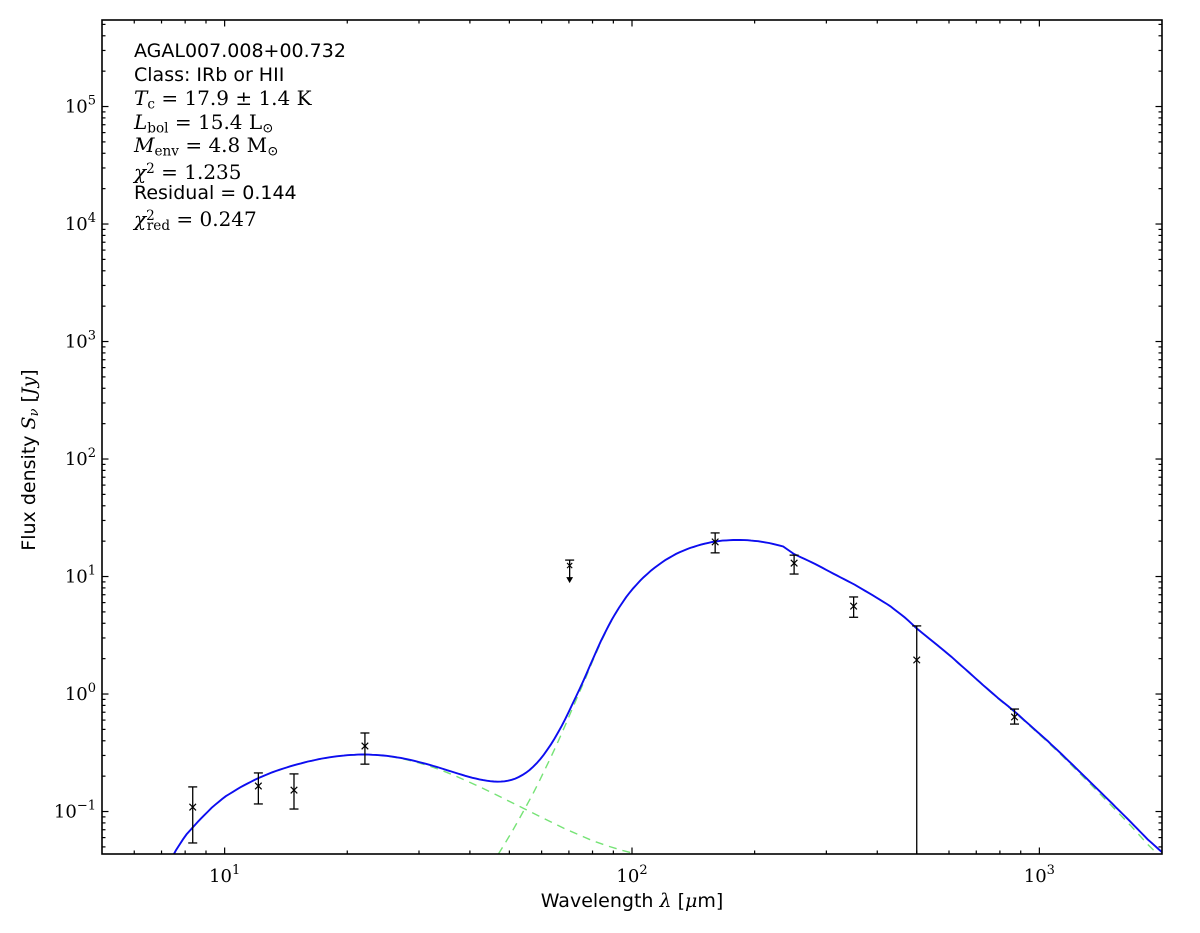 This screenshot has width=1200, height=933. I want to click on y-tick-label: 10⁰, so click(80, 693).